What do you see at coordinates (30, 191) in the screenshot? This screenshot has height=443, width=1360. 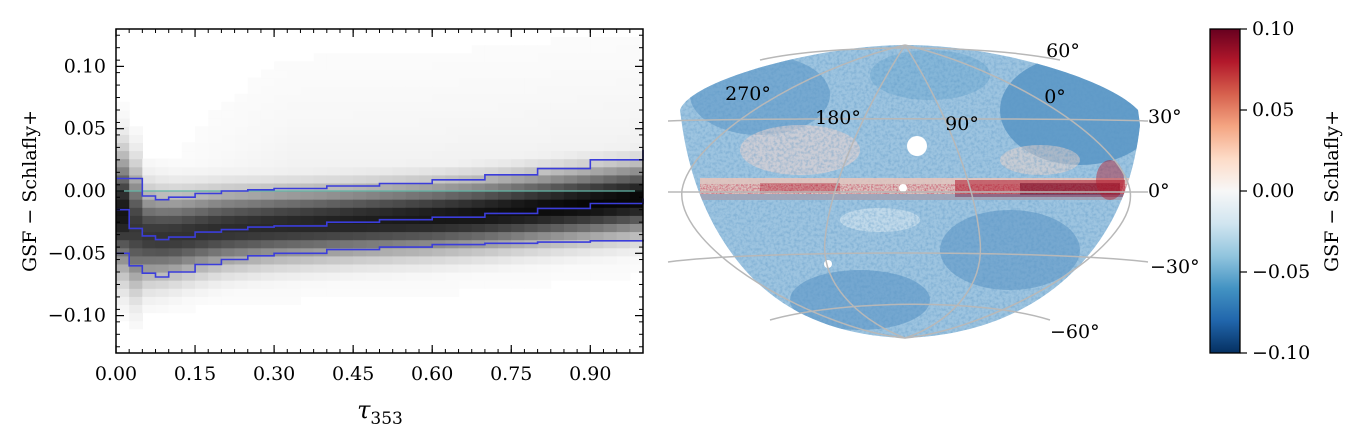 I see `y-axis-label: GSF − Schlafly+` at bounding box center [30, 191].